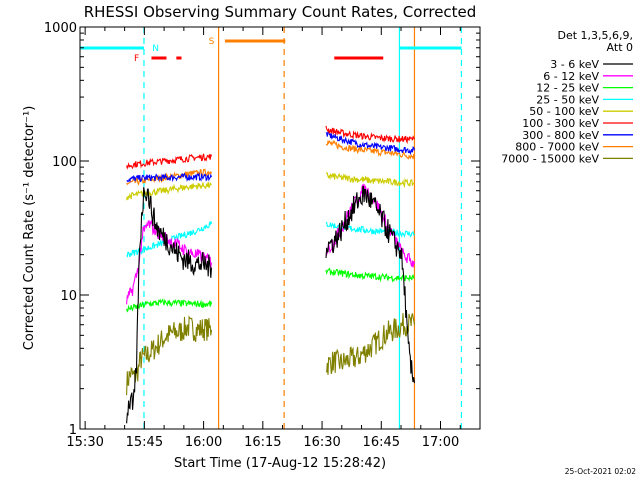 The image size is (640, 480). Describe the element at coordinates (571, 76) in the screenshot. I see `legend-label: 6 - 12 keV` at that location.